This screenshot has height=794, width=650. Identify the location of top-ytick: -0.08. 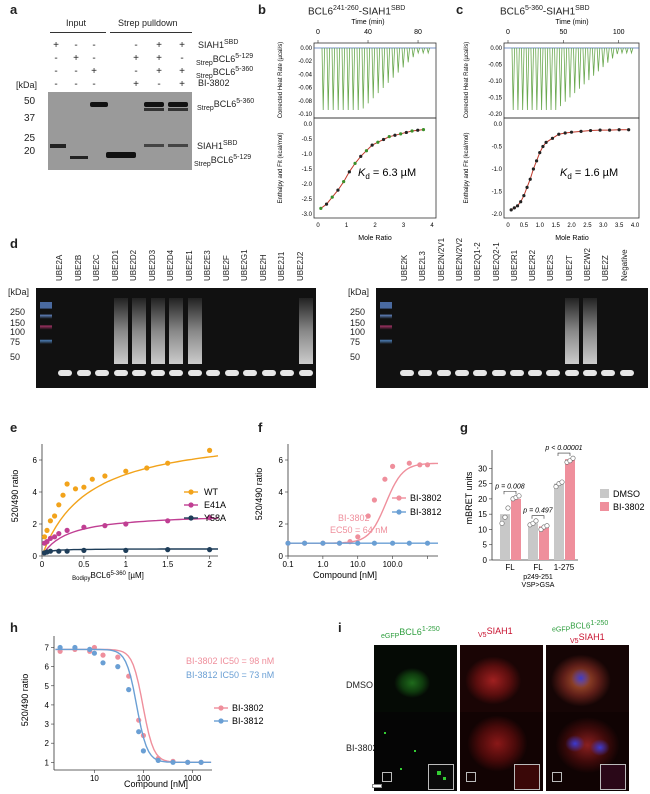
(305, 102).